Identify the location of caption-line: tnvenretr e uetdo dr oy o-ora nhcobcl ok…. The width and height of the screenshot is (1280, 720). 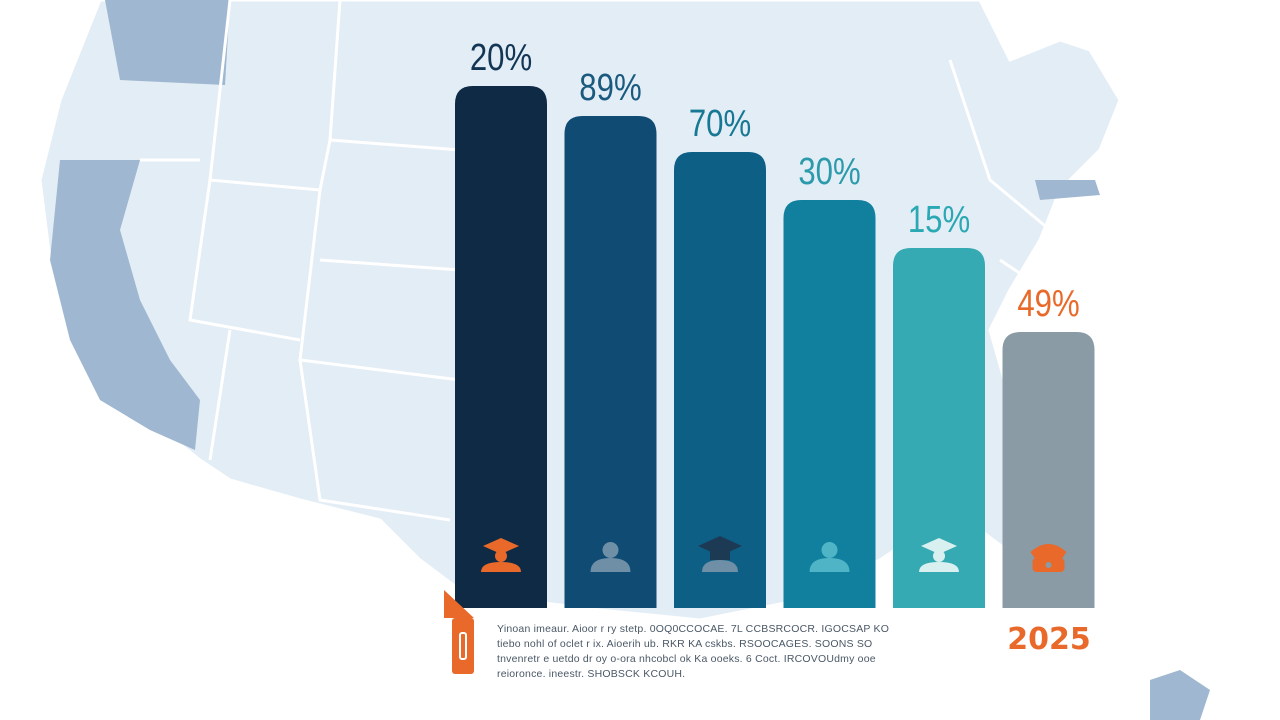
(686, 659).